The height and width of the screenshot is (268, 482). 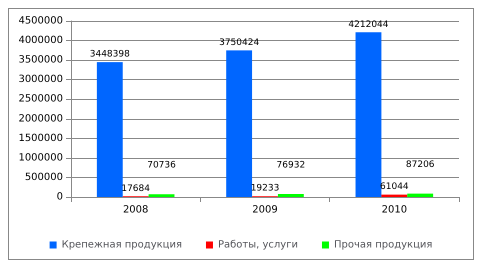 I want to click on y-tick-label: 4500000, so click(x=40, y=21).